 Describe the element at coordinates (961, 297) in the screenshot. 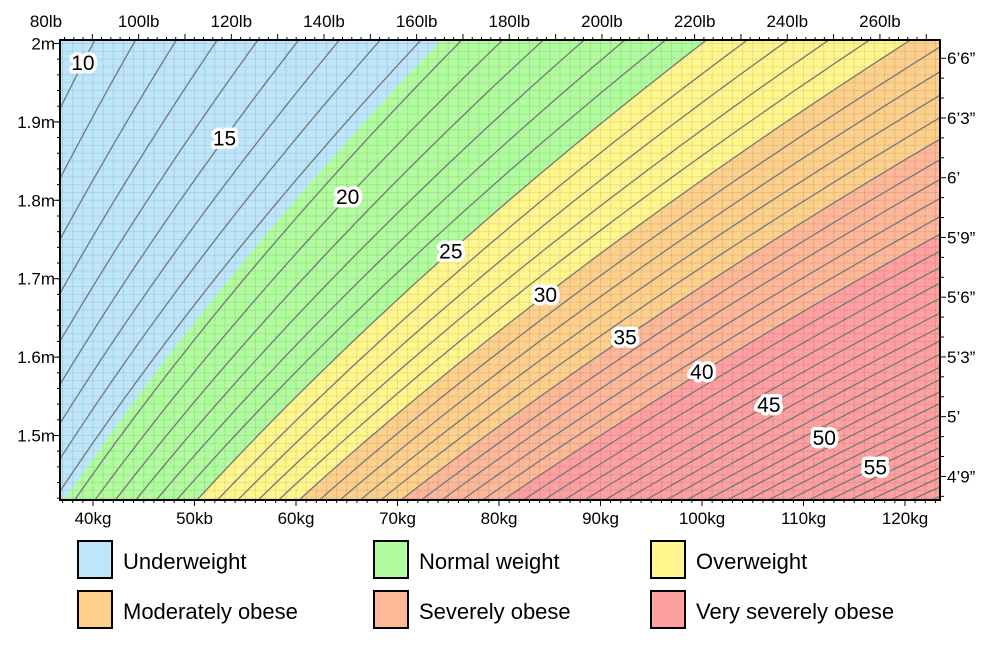

I see `right-tick-label: 5’6”` at that location.